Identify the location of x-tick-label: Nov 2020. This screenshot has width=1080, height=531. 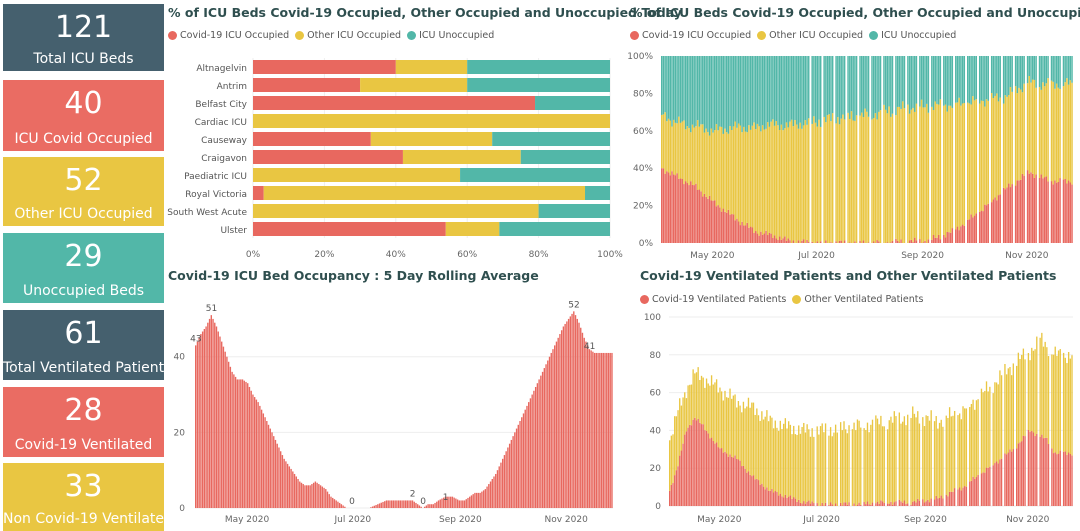
(566, 520).